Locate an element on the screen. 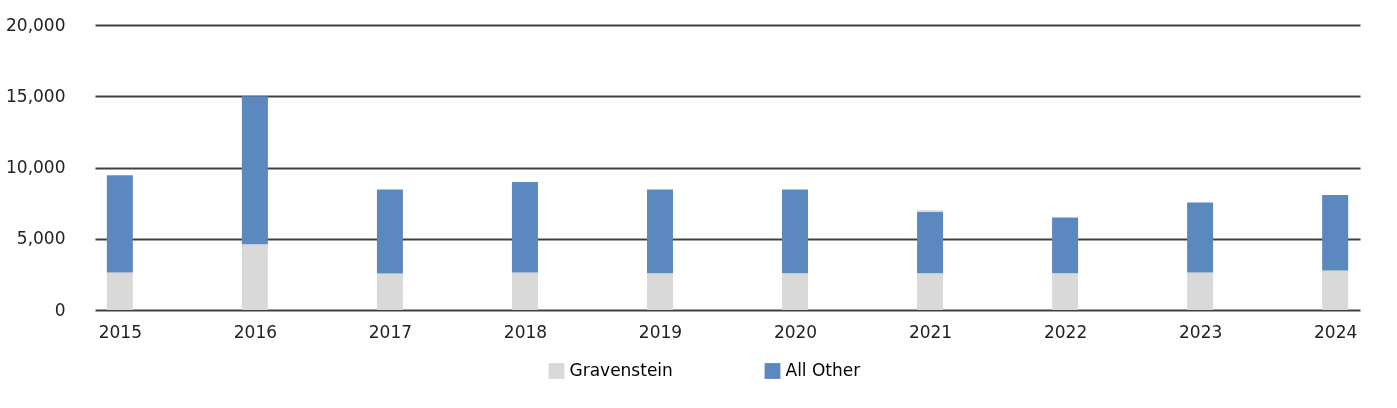 The image size is (1397, 408). x-tick-label: 2024 is located at coordinates (1336, 331).